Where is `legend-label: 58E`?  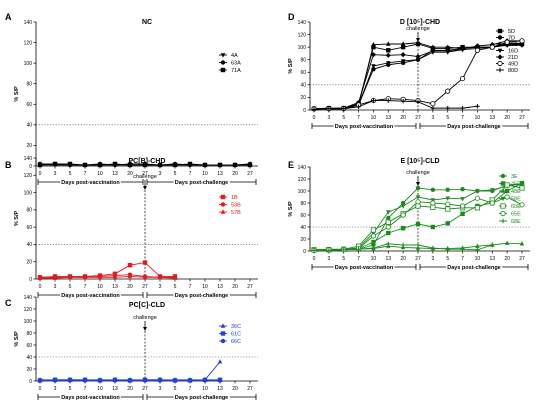
legend-label: 58E is located at coordinates (516, 200).